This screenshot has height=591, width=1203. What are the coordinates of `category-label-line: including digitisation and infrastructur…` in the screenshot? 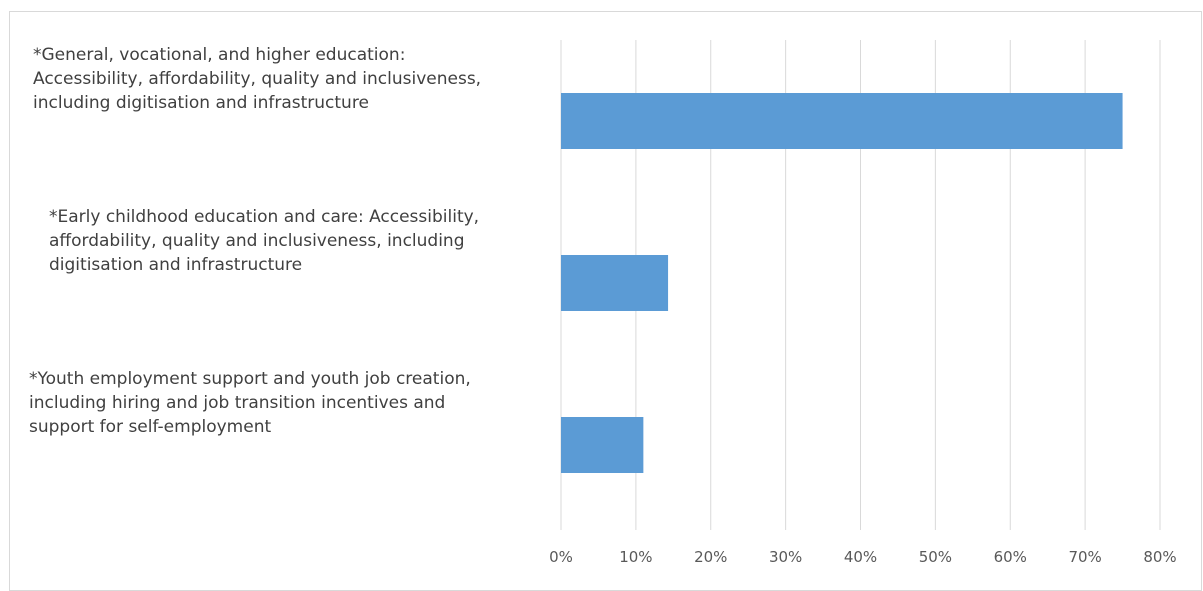 It's located at (201, 103).